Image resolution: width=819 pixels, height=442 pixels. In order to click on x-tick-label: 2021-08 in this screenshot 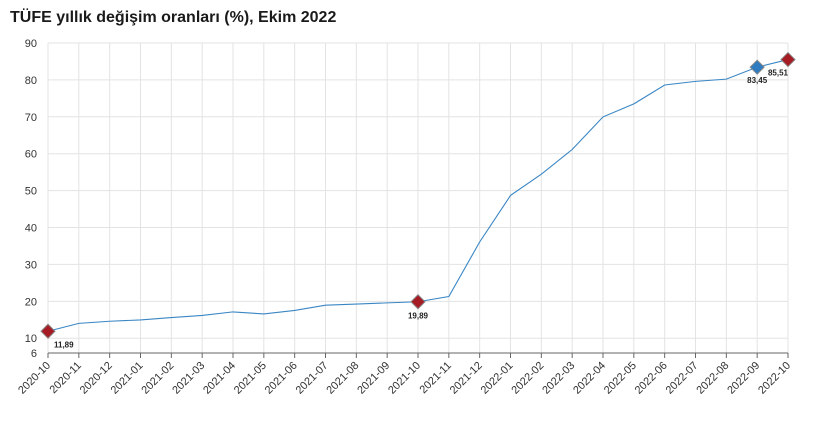, I will do `click(342, 378)`.